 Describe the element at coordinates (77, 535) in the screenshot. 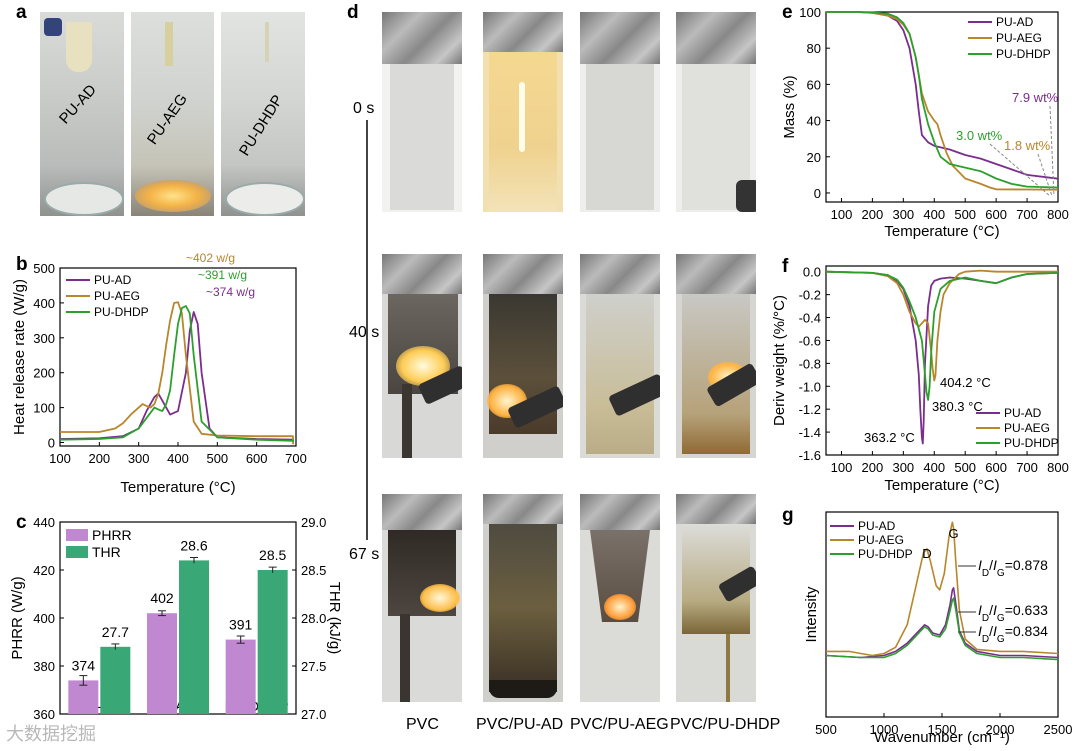

I see `legend-swatch-phrr` at that location.